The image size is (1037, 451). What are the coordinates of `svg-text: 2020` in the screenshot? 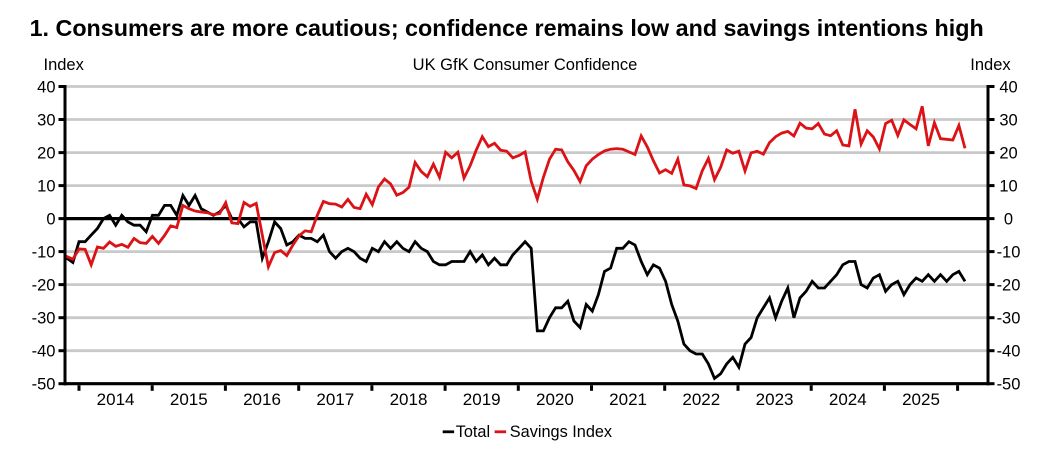 It's located at (555, 399).